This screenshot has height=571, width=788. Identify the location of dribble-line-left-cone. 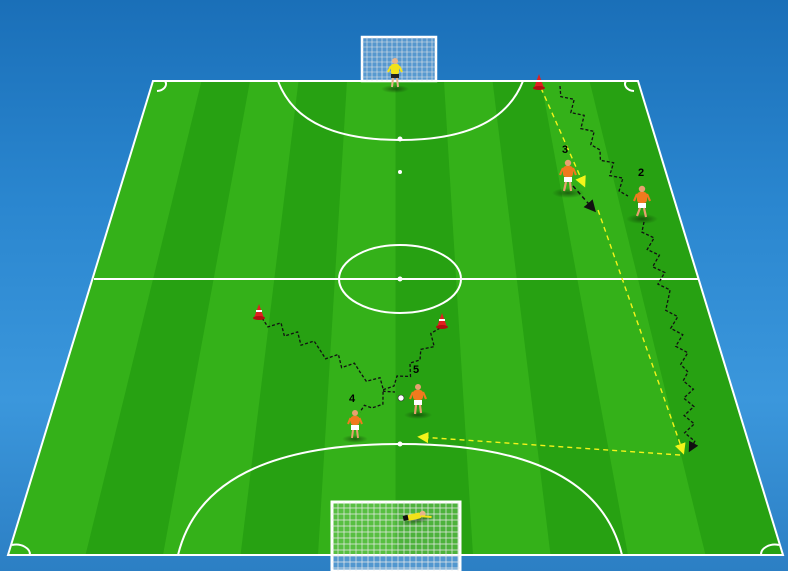
(328, 355).